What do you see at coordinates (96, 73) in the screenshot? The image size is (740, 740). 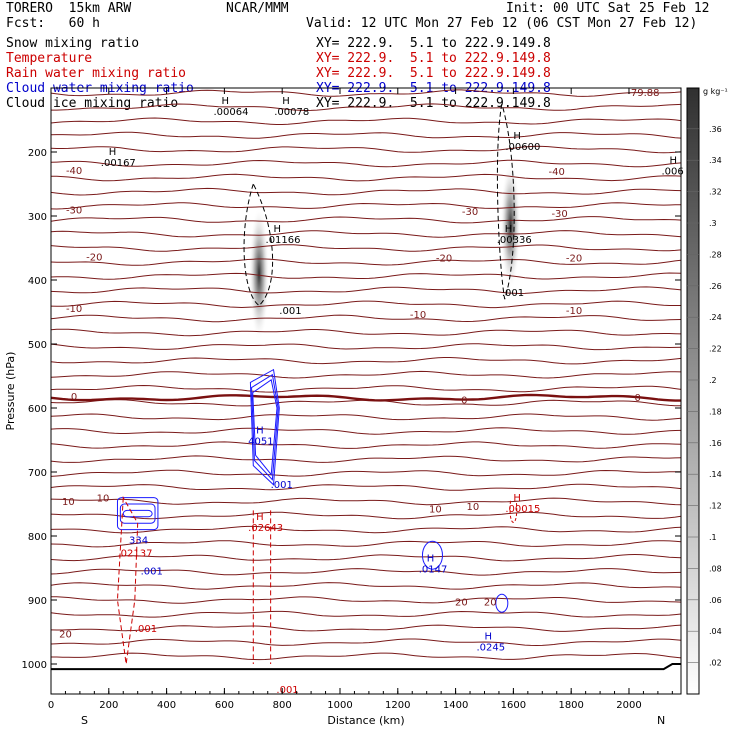 I see `legend-label: Rain water mixing ratio` at bounding box center [96, 73].